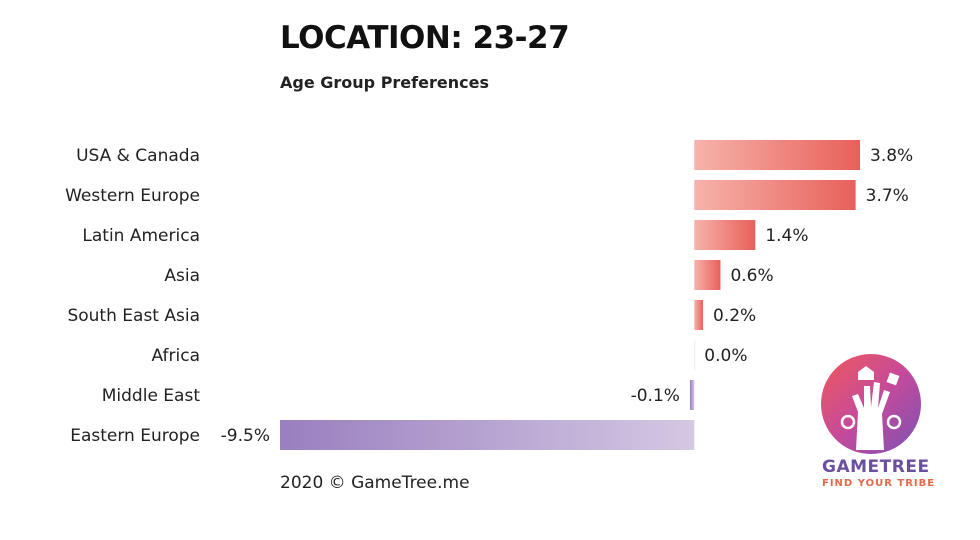 Image resolution: width=980 pixels, height=540 pixels. Describe the element at coordinates (786, 236) in the screenshot. I see `value-label: 1.4%` at that location.